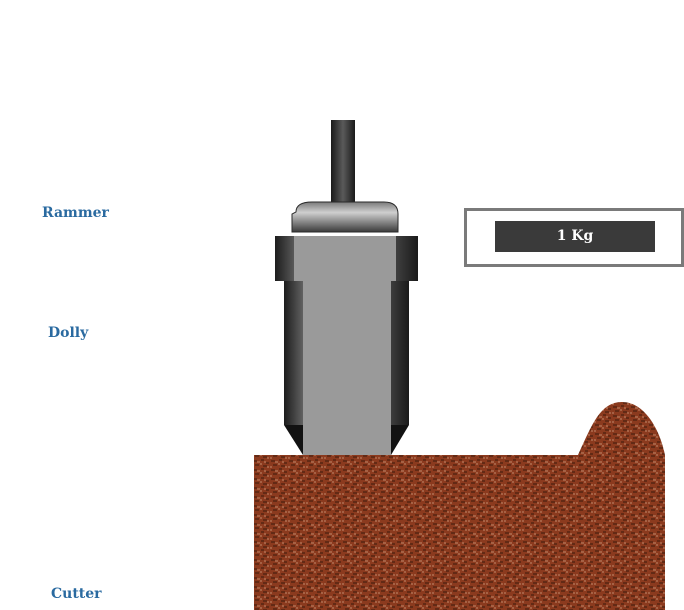  I want to click on weight-display: 1 Kg, so click(575, 236).